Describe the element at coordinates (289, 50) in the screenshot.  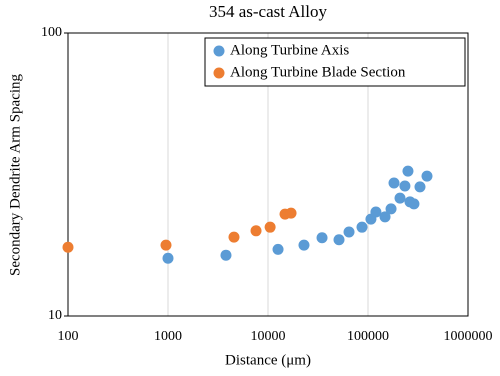
I see `legend-label: Along Turbine Axis` at that location.